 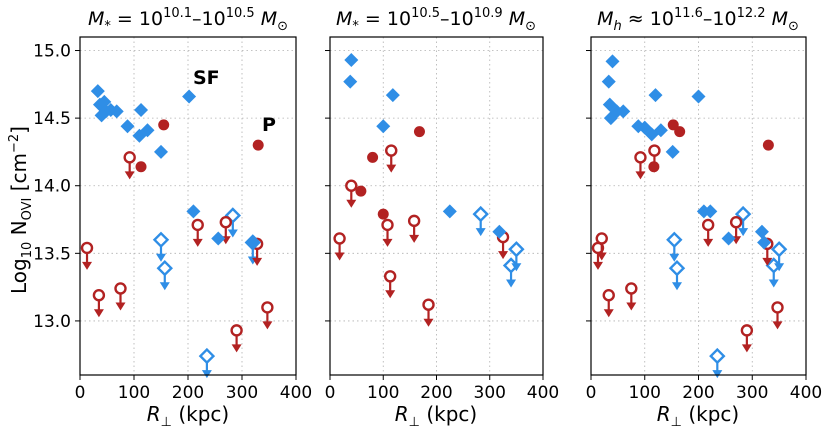 What do you see at coordinates (618, 26) in the screenshot?
I see `panel-3-title-b: h` at bounding box center [618, 26].